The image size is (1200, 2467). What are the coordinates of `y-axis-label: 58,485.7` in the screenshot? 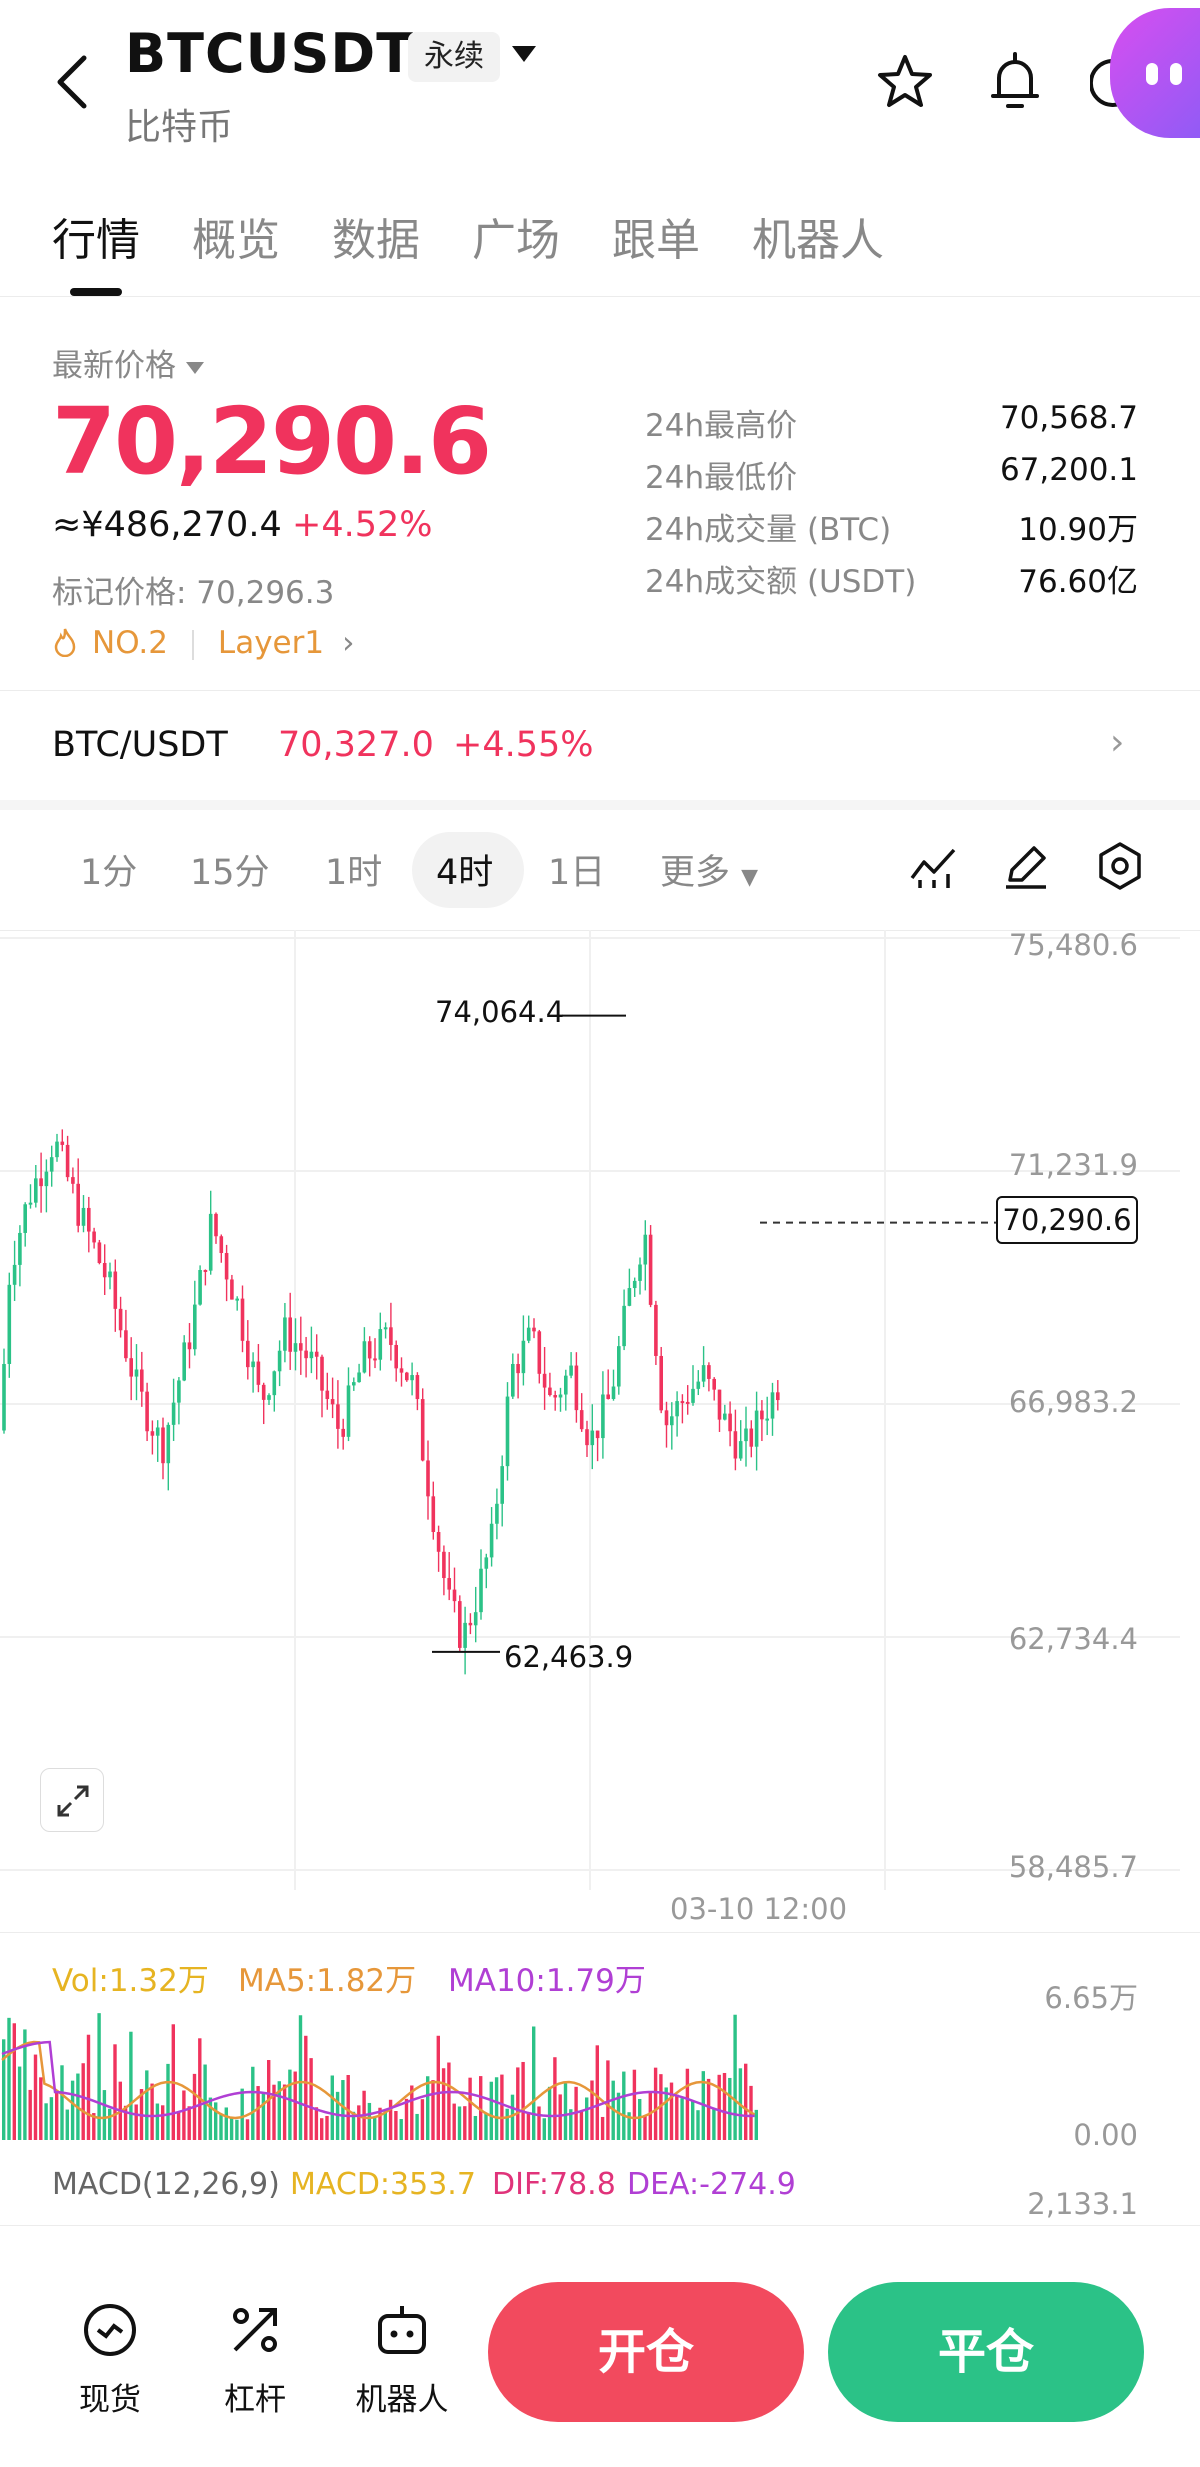 It's located at (1073, 1867).